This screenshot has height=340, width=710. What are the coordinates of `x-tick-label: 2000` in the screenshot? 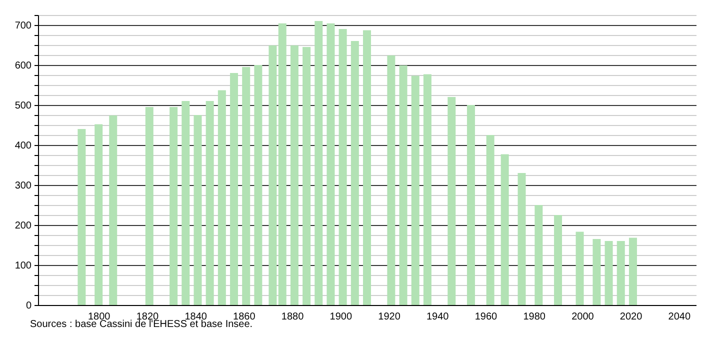 It's located at (583, 317).